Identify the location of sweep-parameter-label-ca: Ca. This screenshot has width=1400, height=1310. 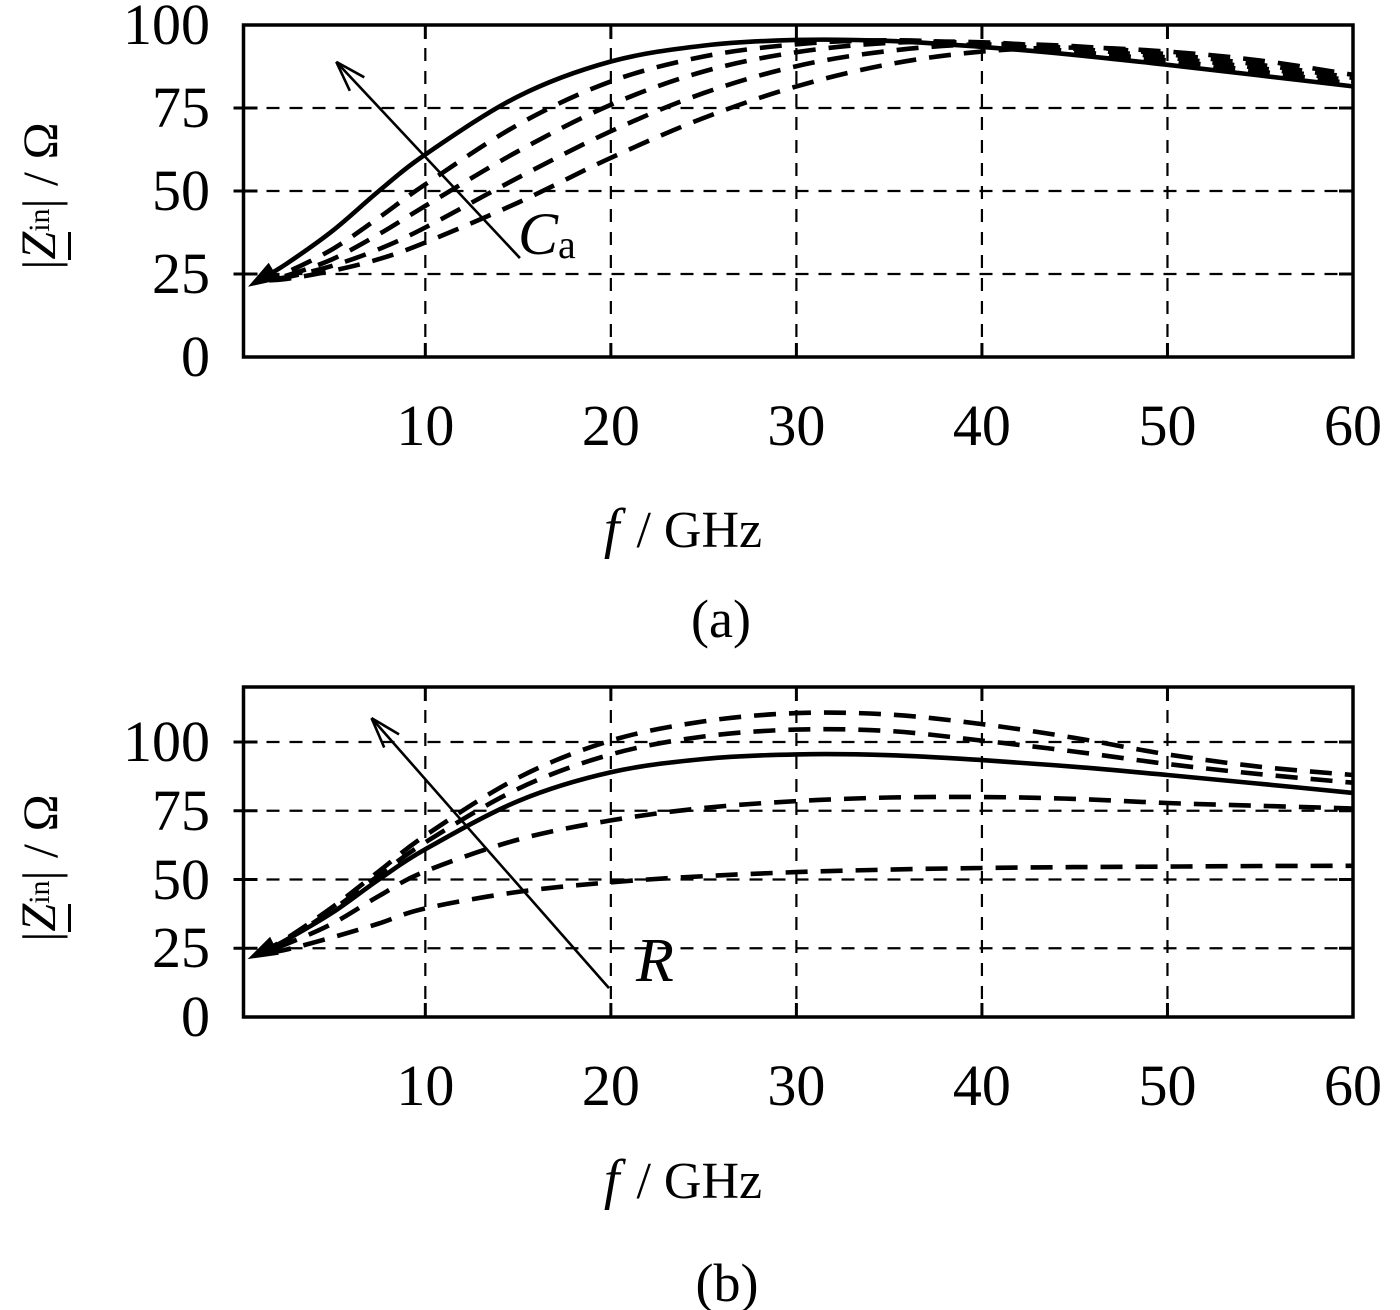
(547, 234).